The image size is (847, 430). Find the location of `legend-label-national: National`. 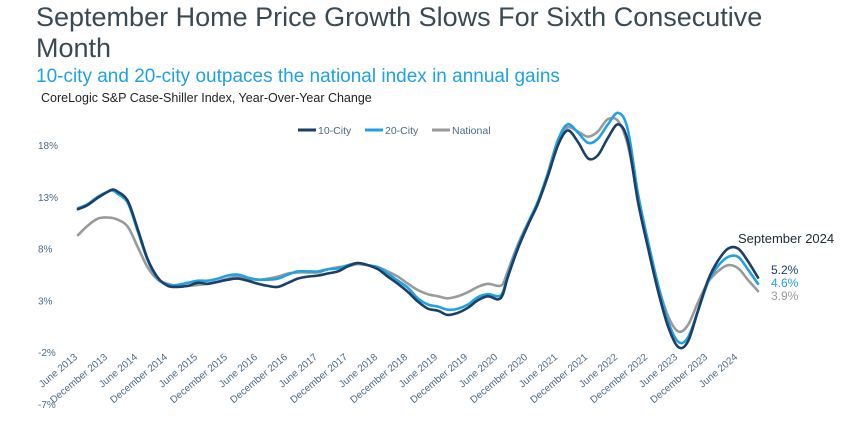

legend-label-national: National is located at coordinates (471, 131).